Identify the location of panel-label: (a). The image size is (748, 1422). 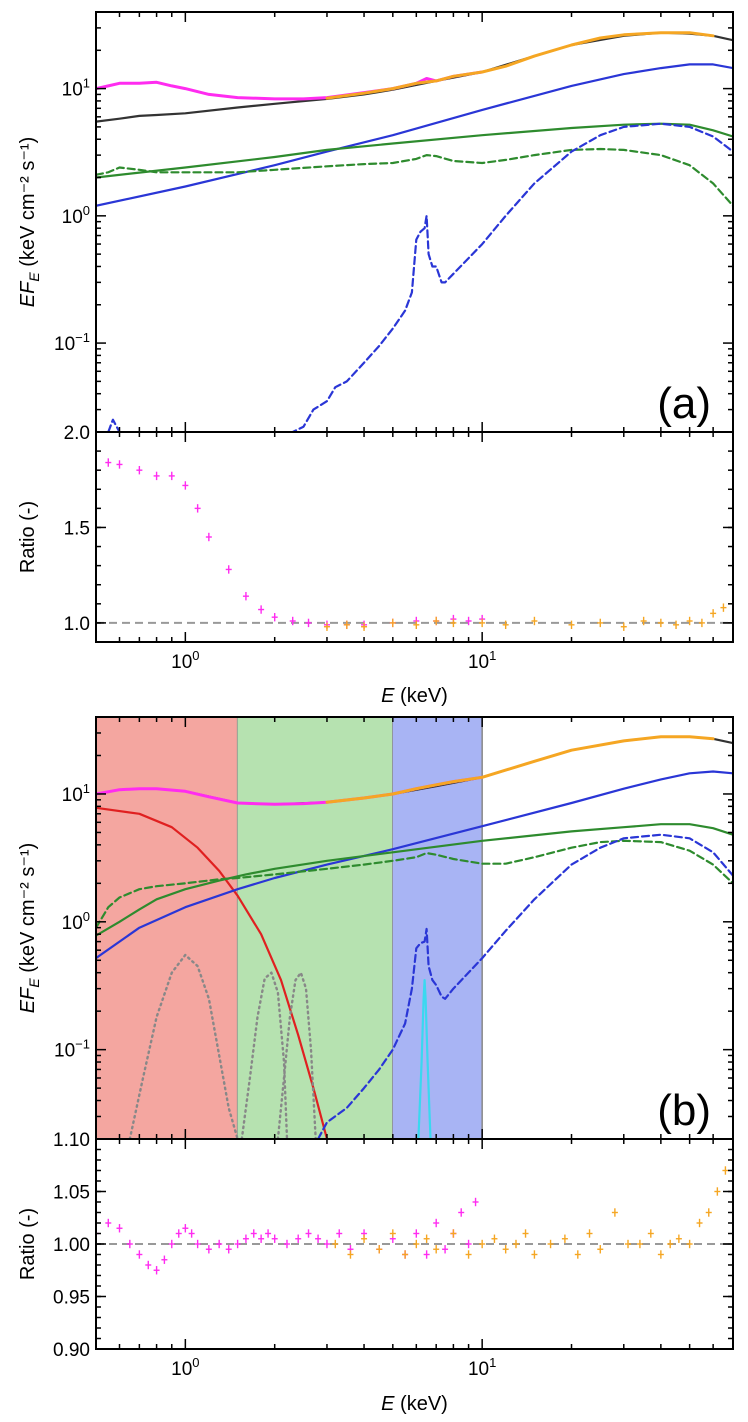
(684, 403).